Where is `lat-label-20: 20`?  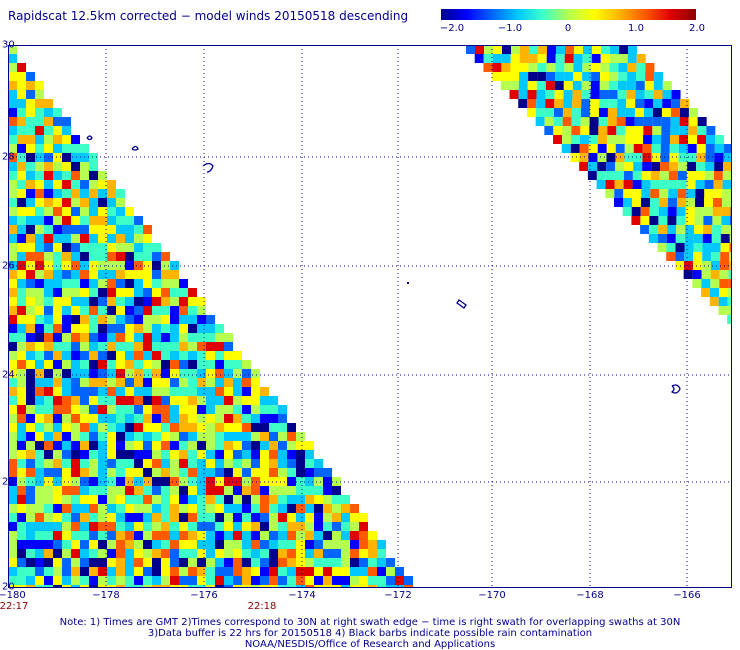 lat-label-20: 20 is located at coordinates (8, 587).